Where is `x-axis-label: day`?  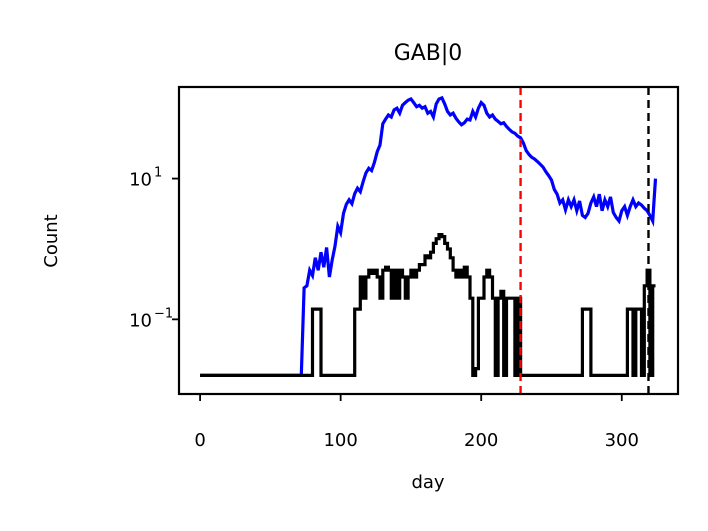 x-axis-label: day is located at coordinates (427, 482).